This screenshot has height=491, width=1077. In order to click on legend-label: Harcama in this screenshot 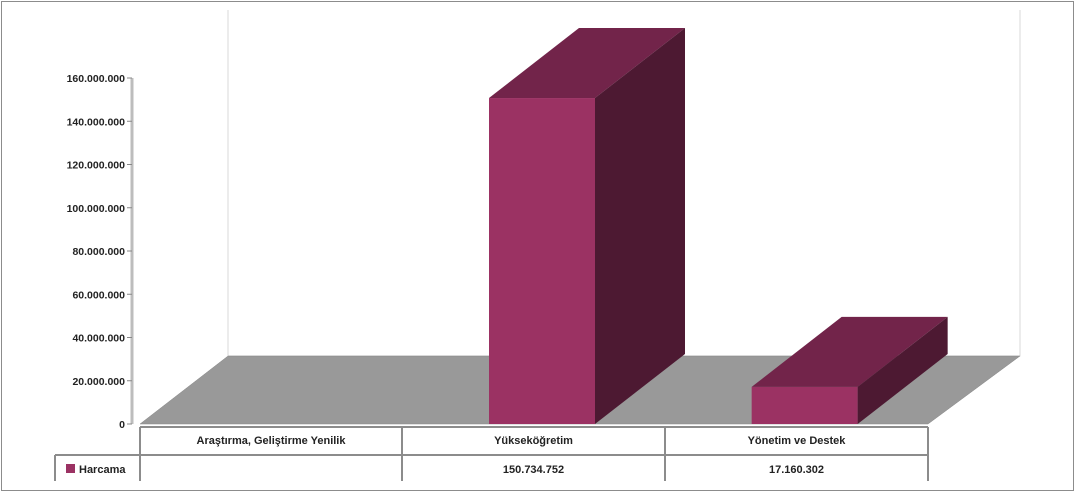, I will do `click(102, 470)`.